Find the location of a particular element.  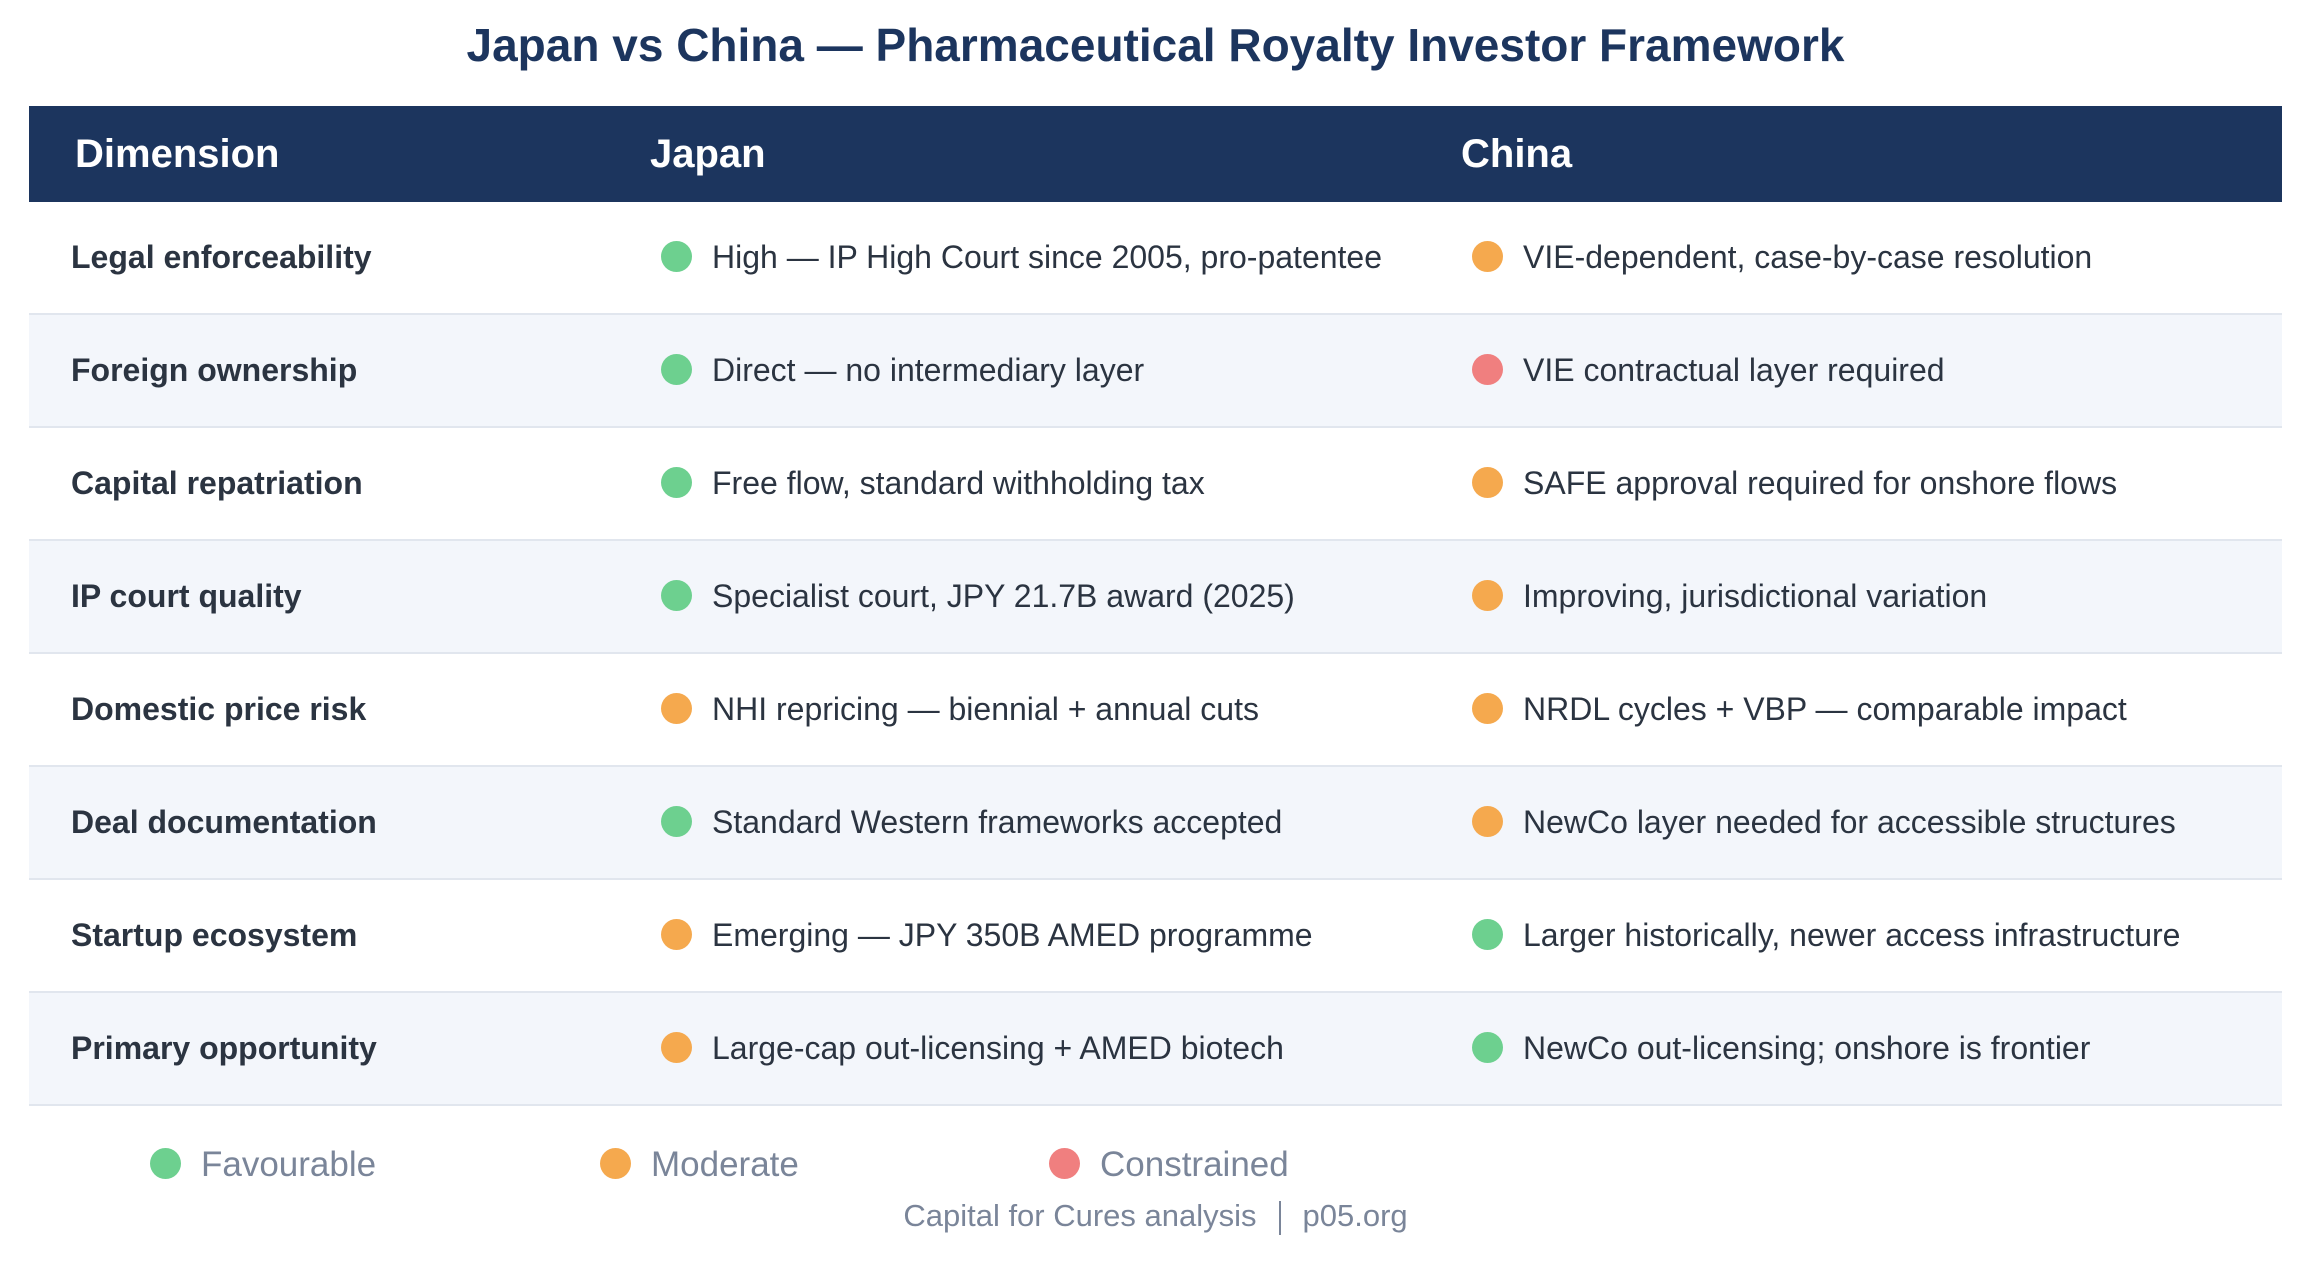

dimension-cell: Domestic price risk is located at coordinates (219, 709).